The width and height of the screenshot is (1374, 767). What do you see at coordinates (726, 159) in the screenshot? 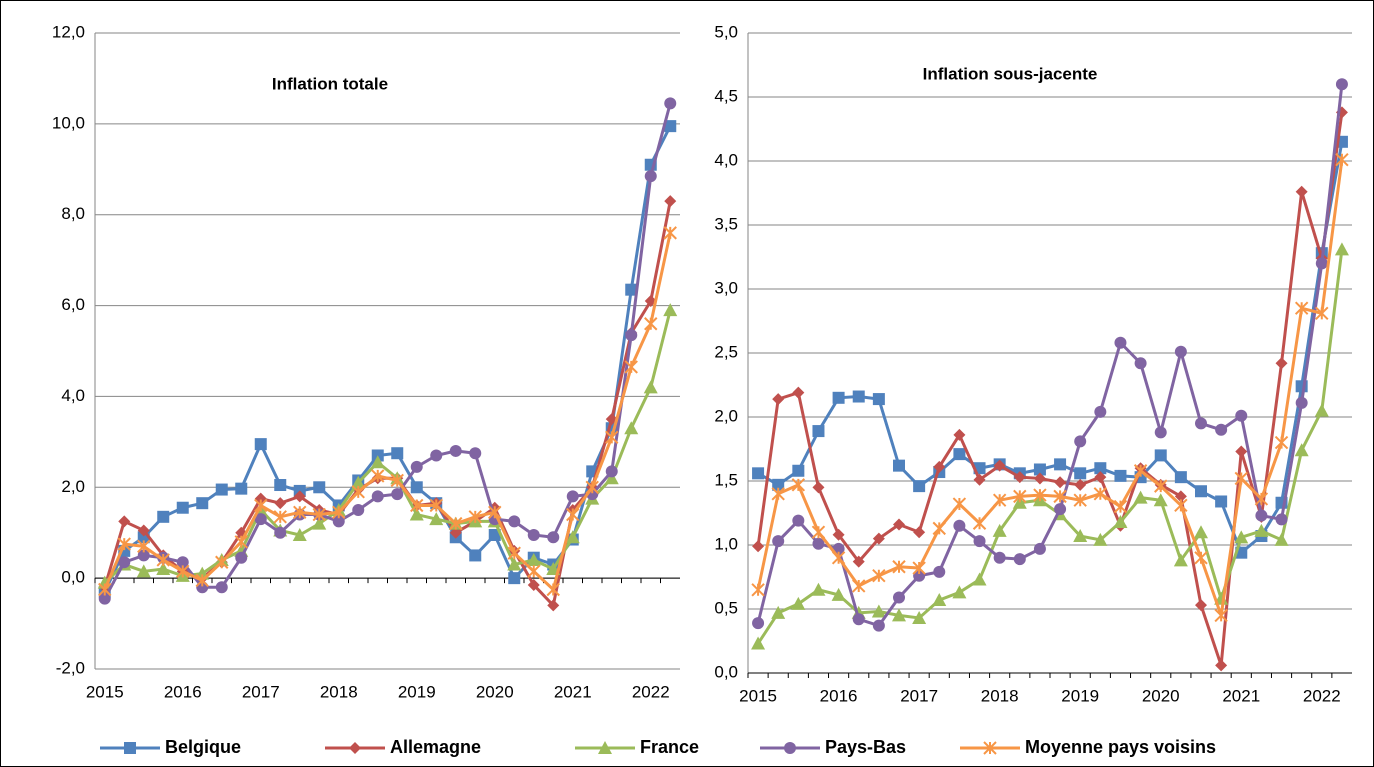
I see `y-tick-label: 4,0` at bounding box center [726, 159].